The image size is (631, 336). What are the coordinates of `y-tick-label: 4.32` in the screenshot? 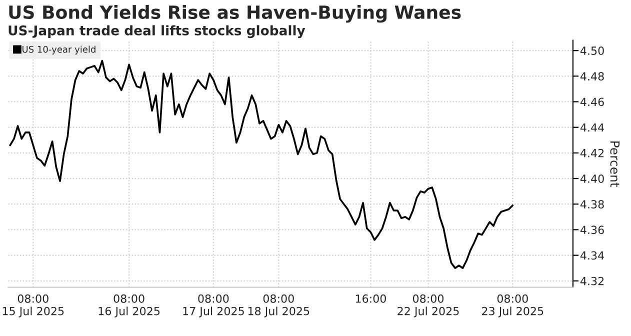 It's located at (592, 281).